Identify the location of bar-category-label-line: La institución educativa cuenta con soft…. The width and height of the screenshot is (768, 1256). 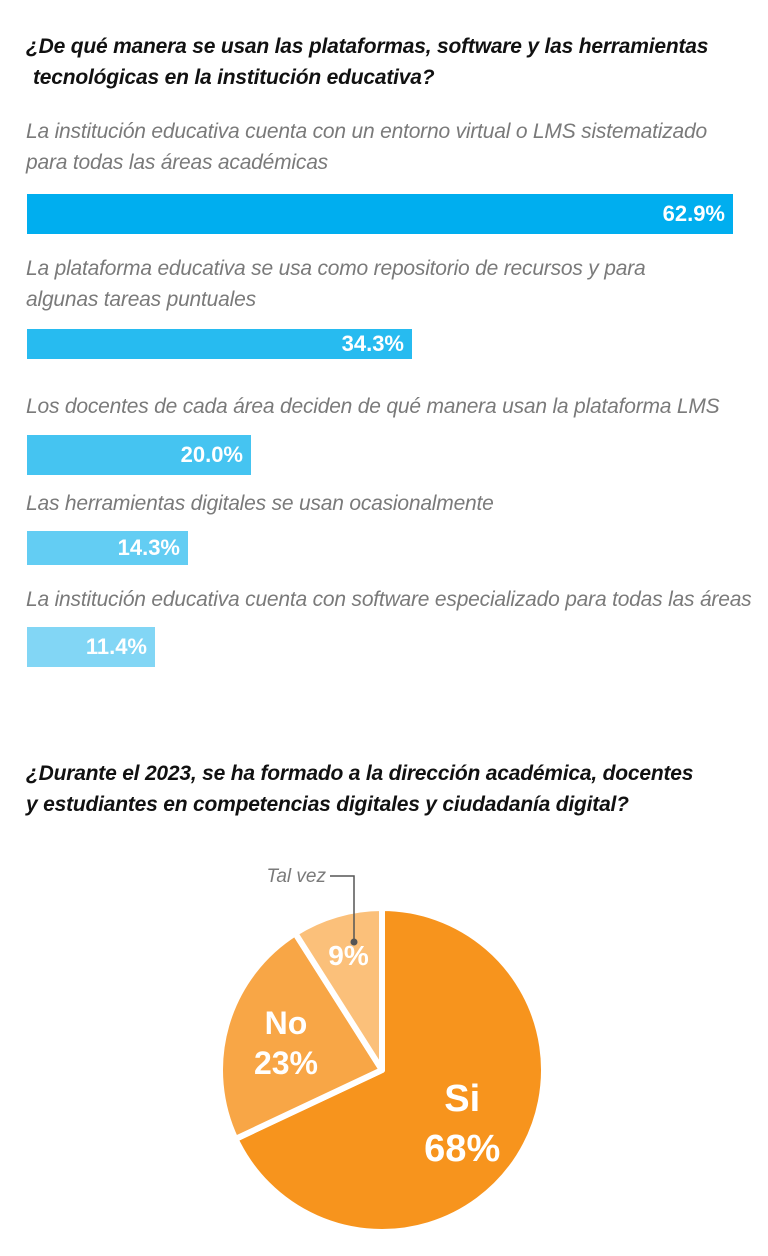
(389, 599).